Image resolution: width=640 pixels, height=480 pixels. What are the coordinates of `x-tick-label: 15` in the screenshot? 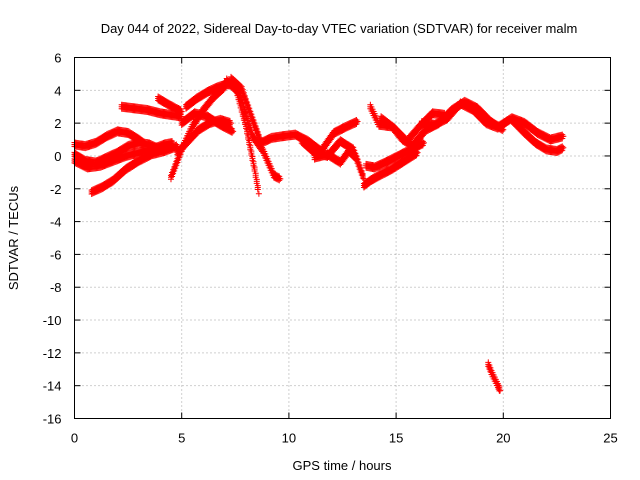 It's located at (396, 438).